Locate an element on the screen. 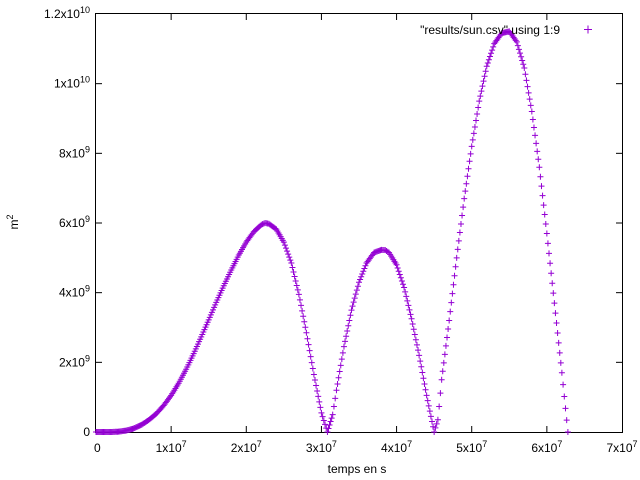 This screenshot has height=480, width=640. legend: "results/sun.csv" using 1:9 is located at coordinates (506, 30).